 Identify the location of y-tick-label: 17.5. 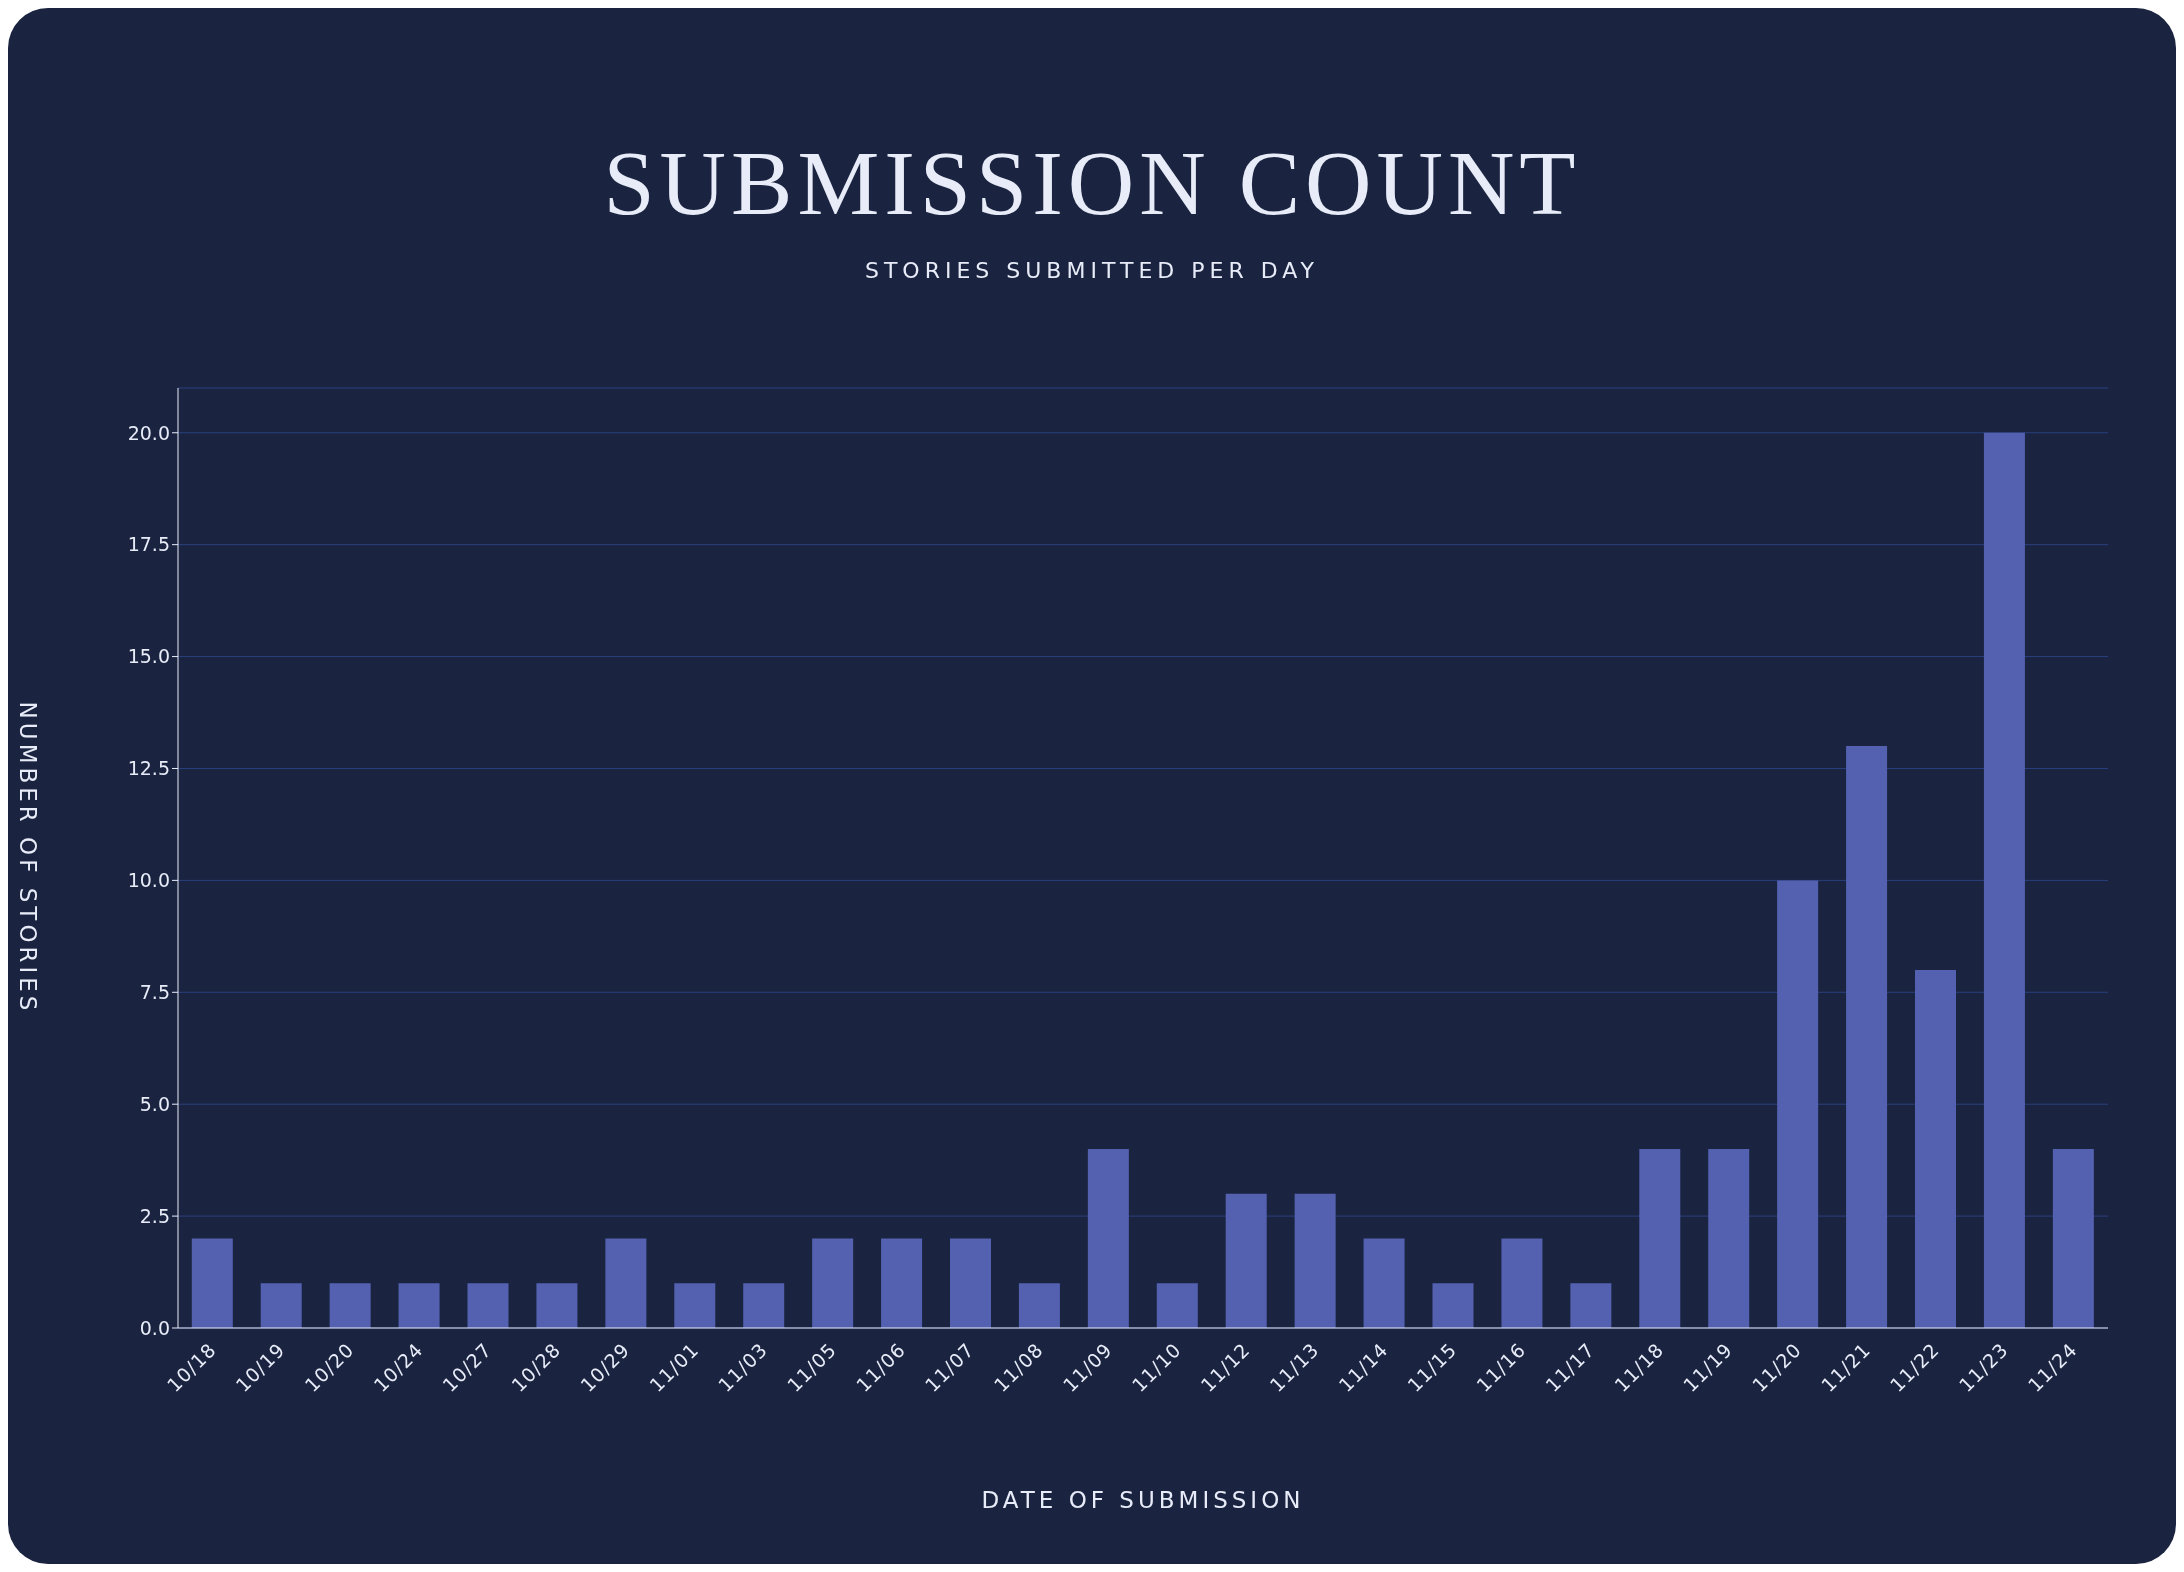
(148, 544).